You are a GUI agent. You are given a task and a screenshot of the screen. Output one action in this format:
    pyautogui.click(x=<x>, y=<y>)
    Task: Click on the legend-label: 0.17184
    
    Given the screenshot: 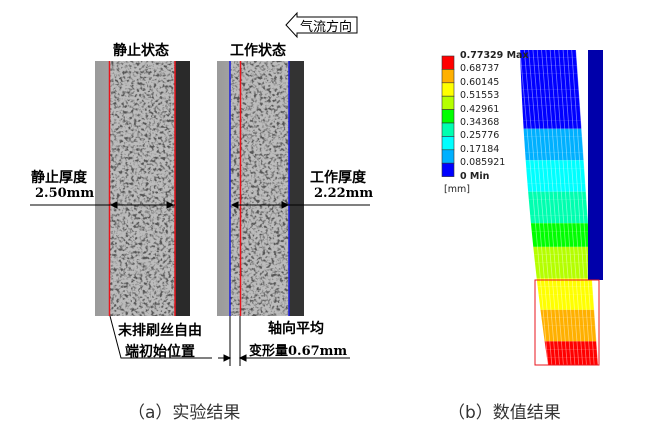 What is the action you would take?
    pyautogui.click(x=480, y=149)
    